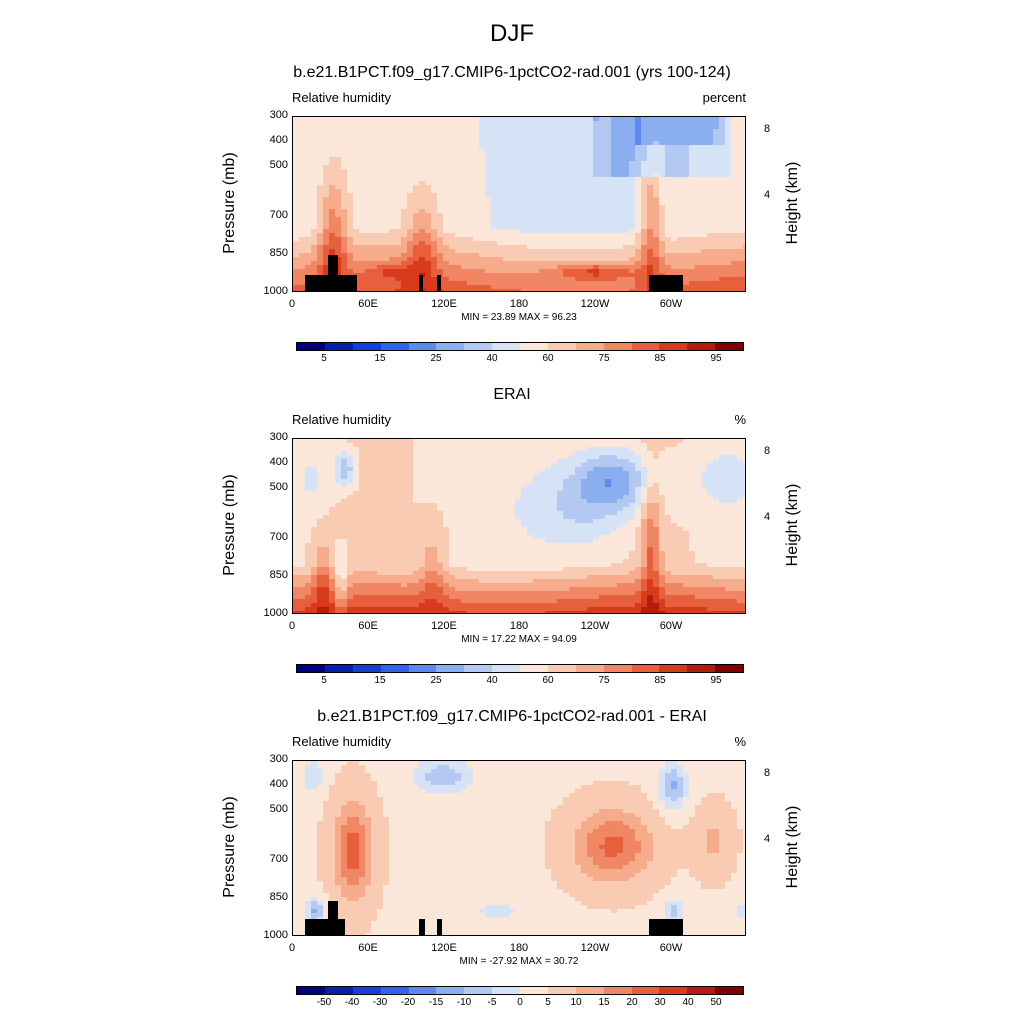 The height and width of the screenshot is (1028, 1024). What do you see at coordinates (380, 358) in the screenshot?
I see `colorbar-tick-label: 15` at bounding box center [380, 358].